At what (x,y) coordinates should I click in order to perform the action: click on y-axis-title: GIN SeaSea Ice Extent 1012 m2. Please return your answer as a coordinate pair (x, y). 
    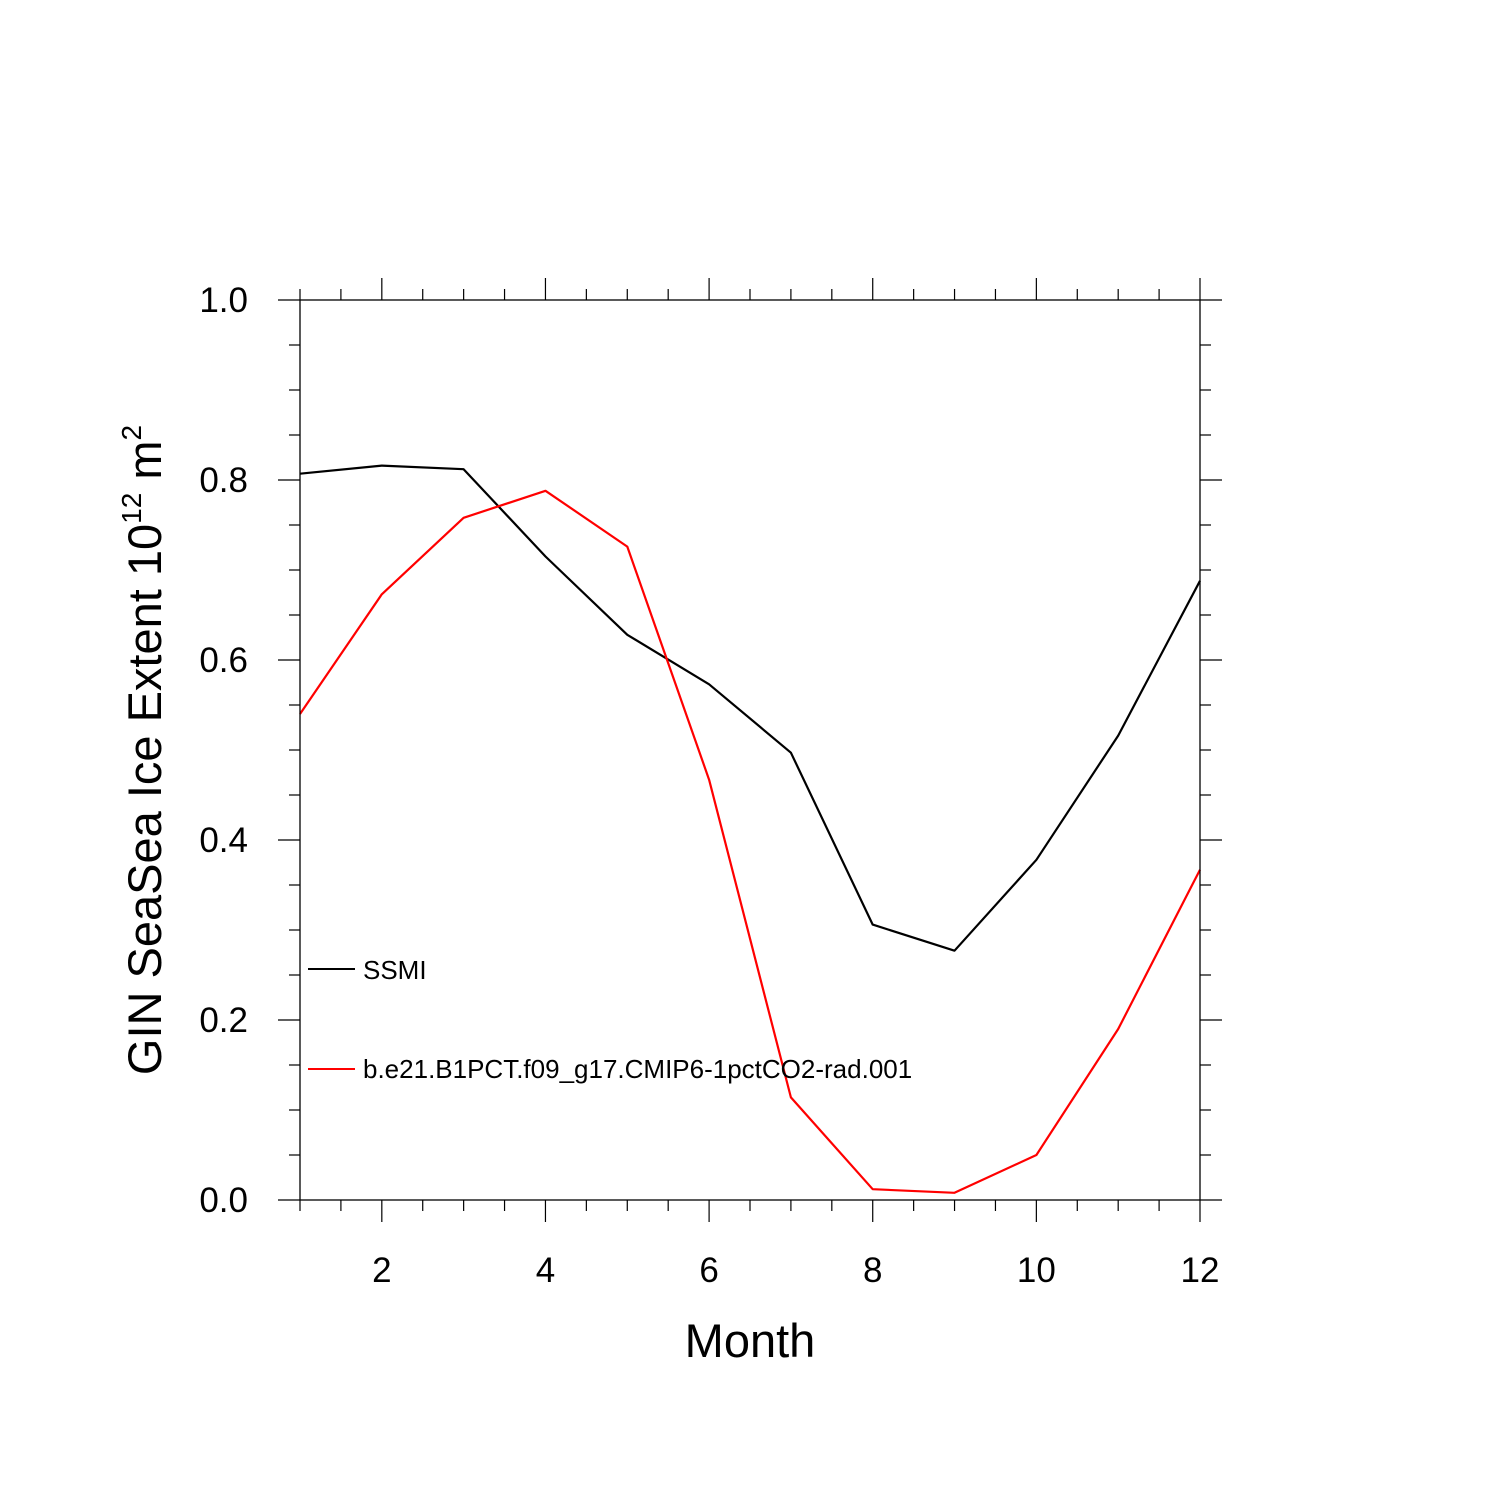
    Looking at the image, I should click on (143, 750).